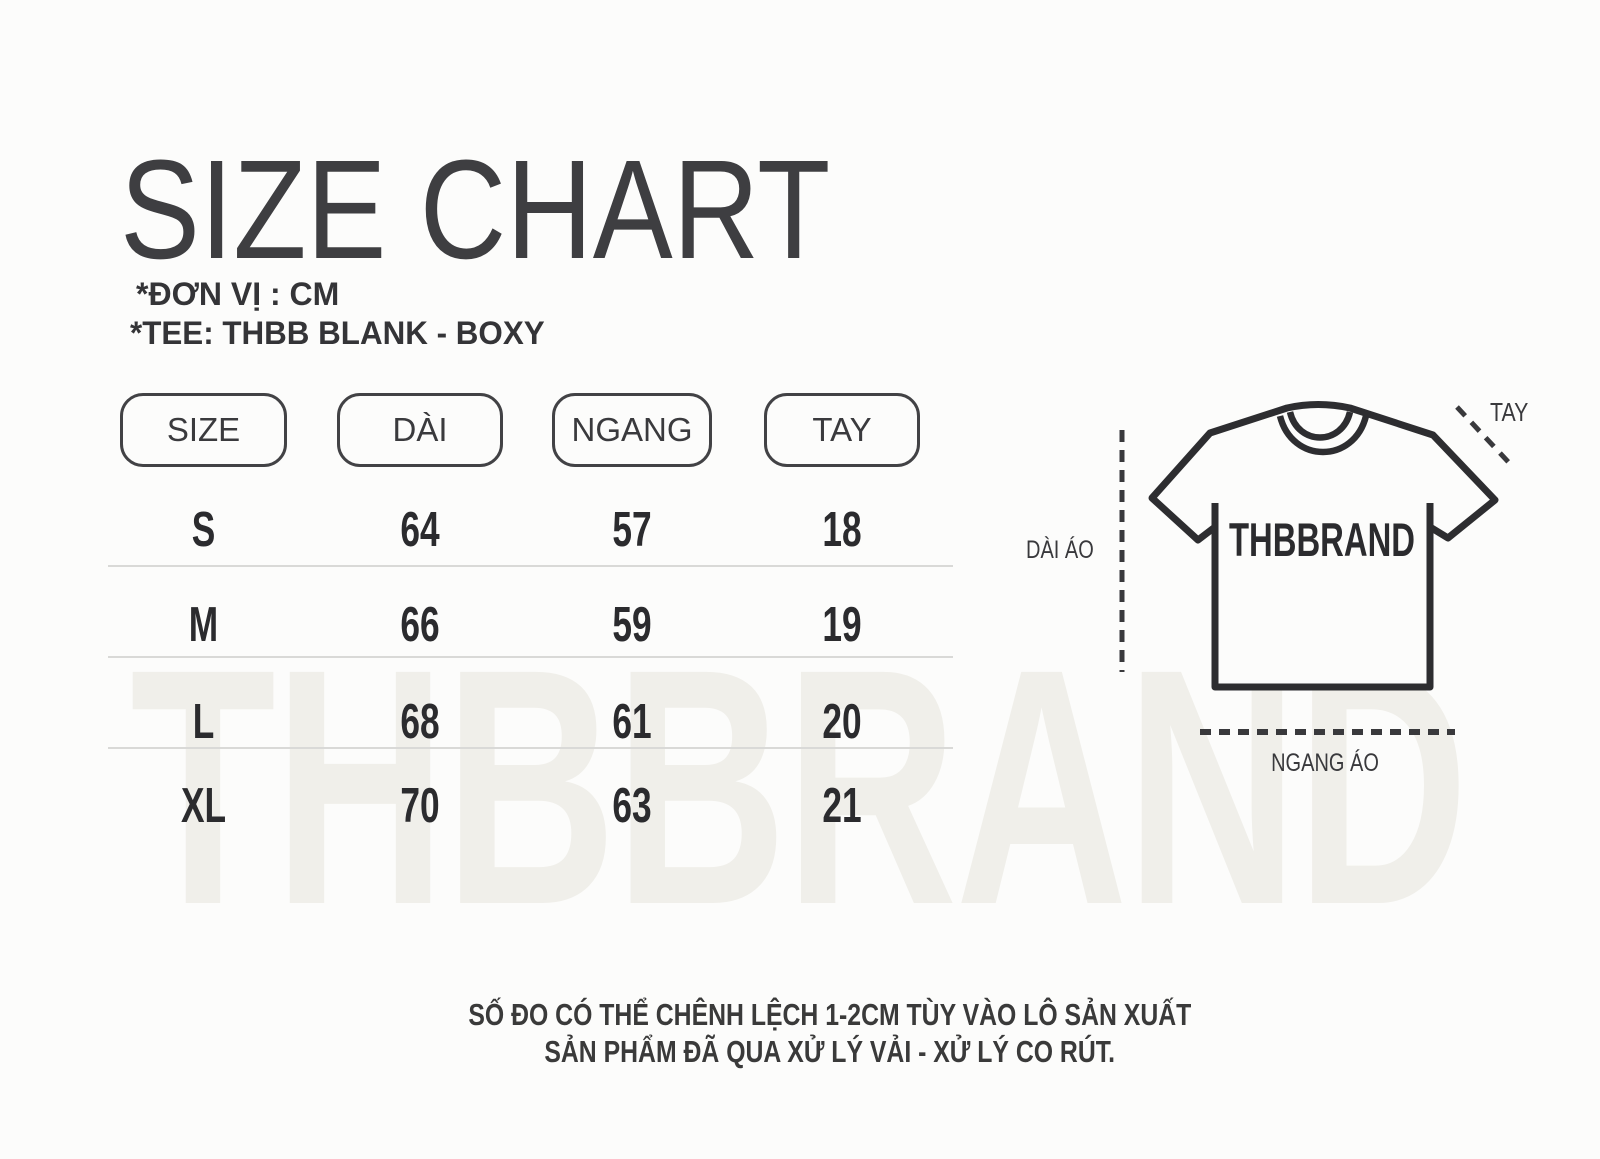 This screenshot has height=1159, width=1600. I want to click on size-cell: M, so click(203, 625).